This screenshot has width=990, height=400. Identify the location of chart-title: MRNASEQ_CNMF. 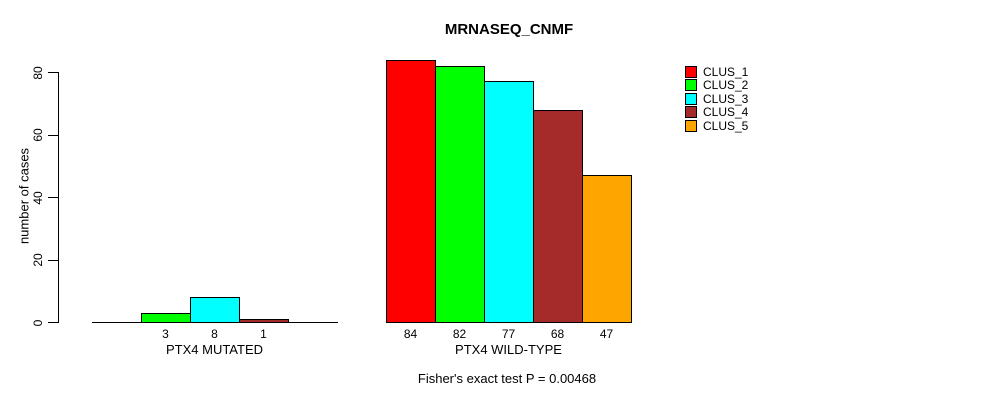
(509, 29).